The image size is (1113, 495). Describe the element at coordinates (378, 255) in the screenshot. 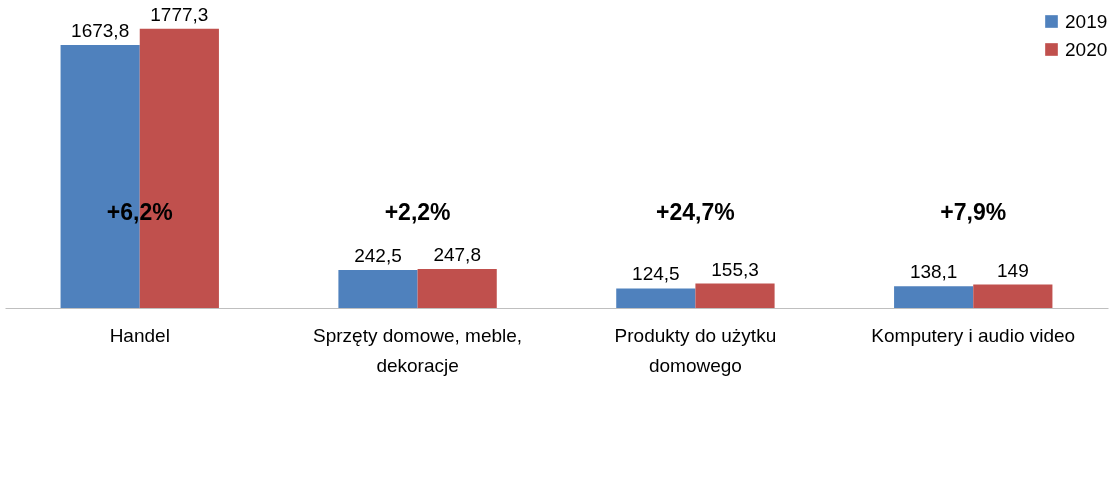

I see `data-label: 242,5` at that location.